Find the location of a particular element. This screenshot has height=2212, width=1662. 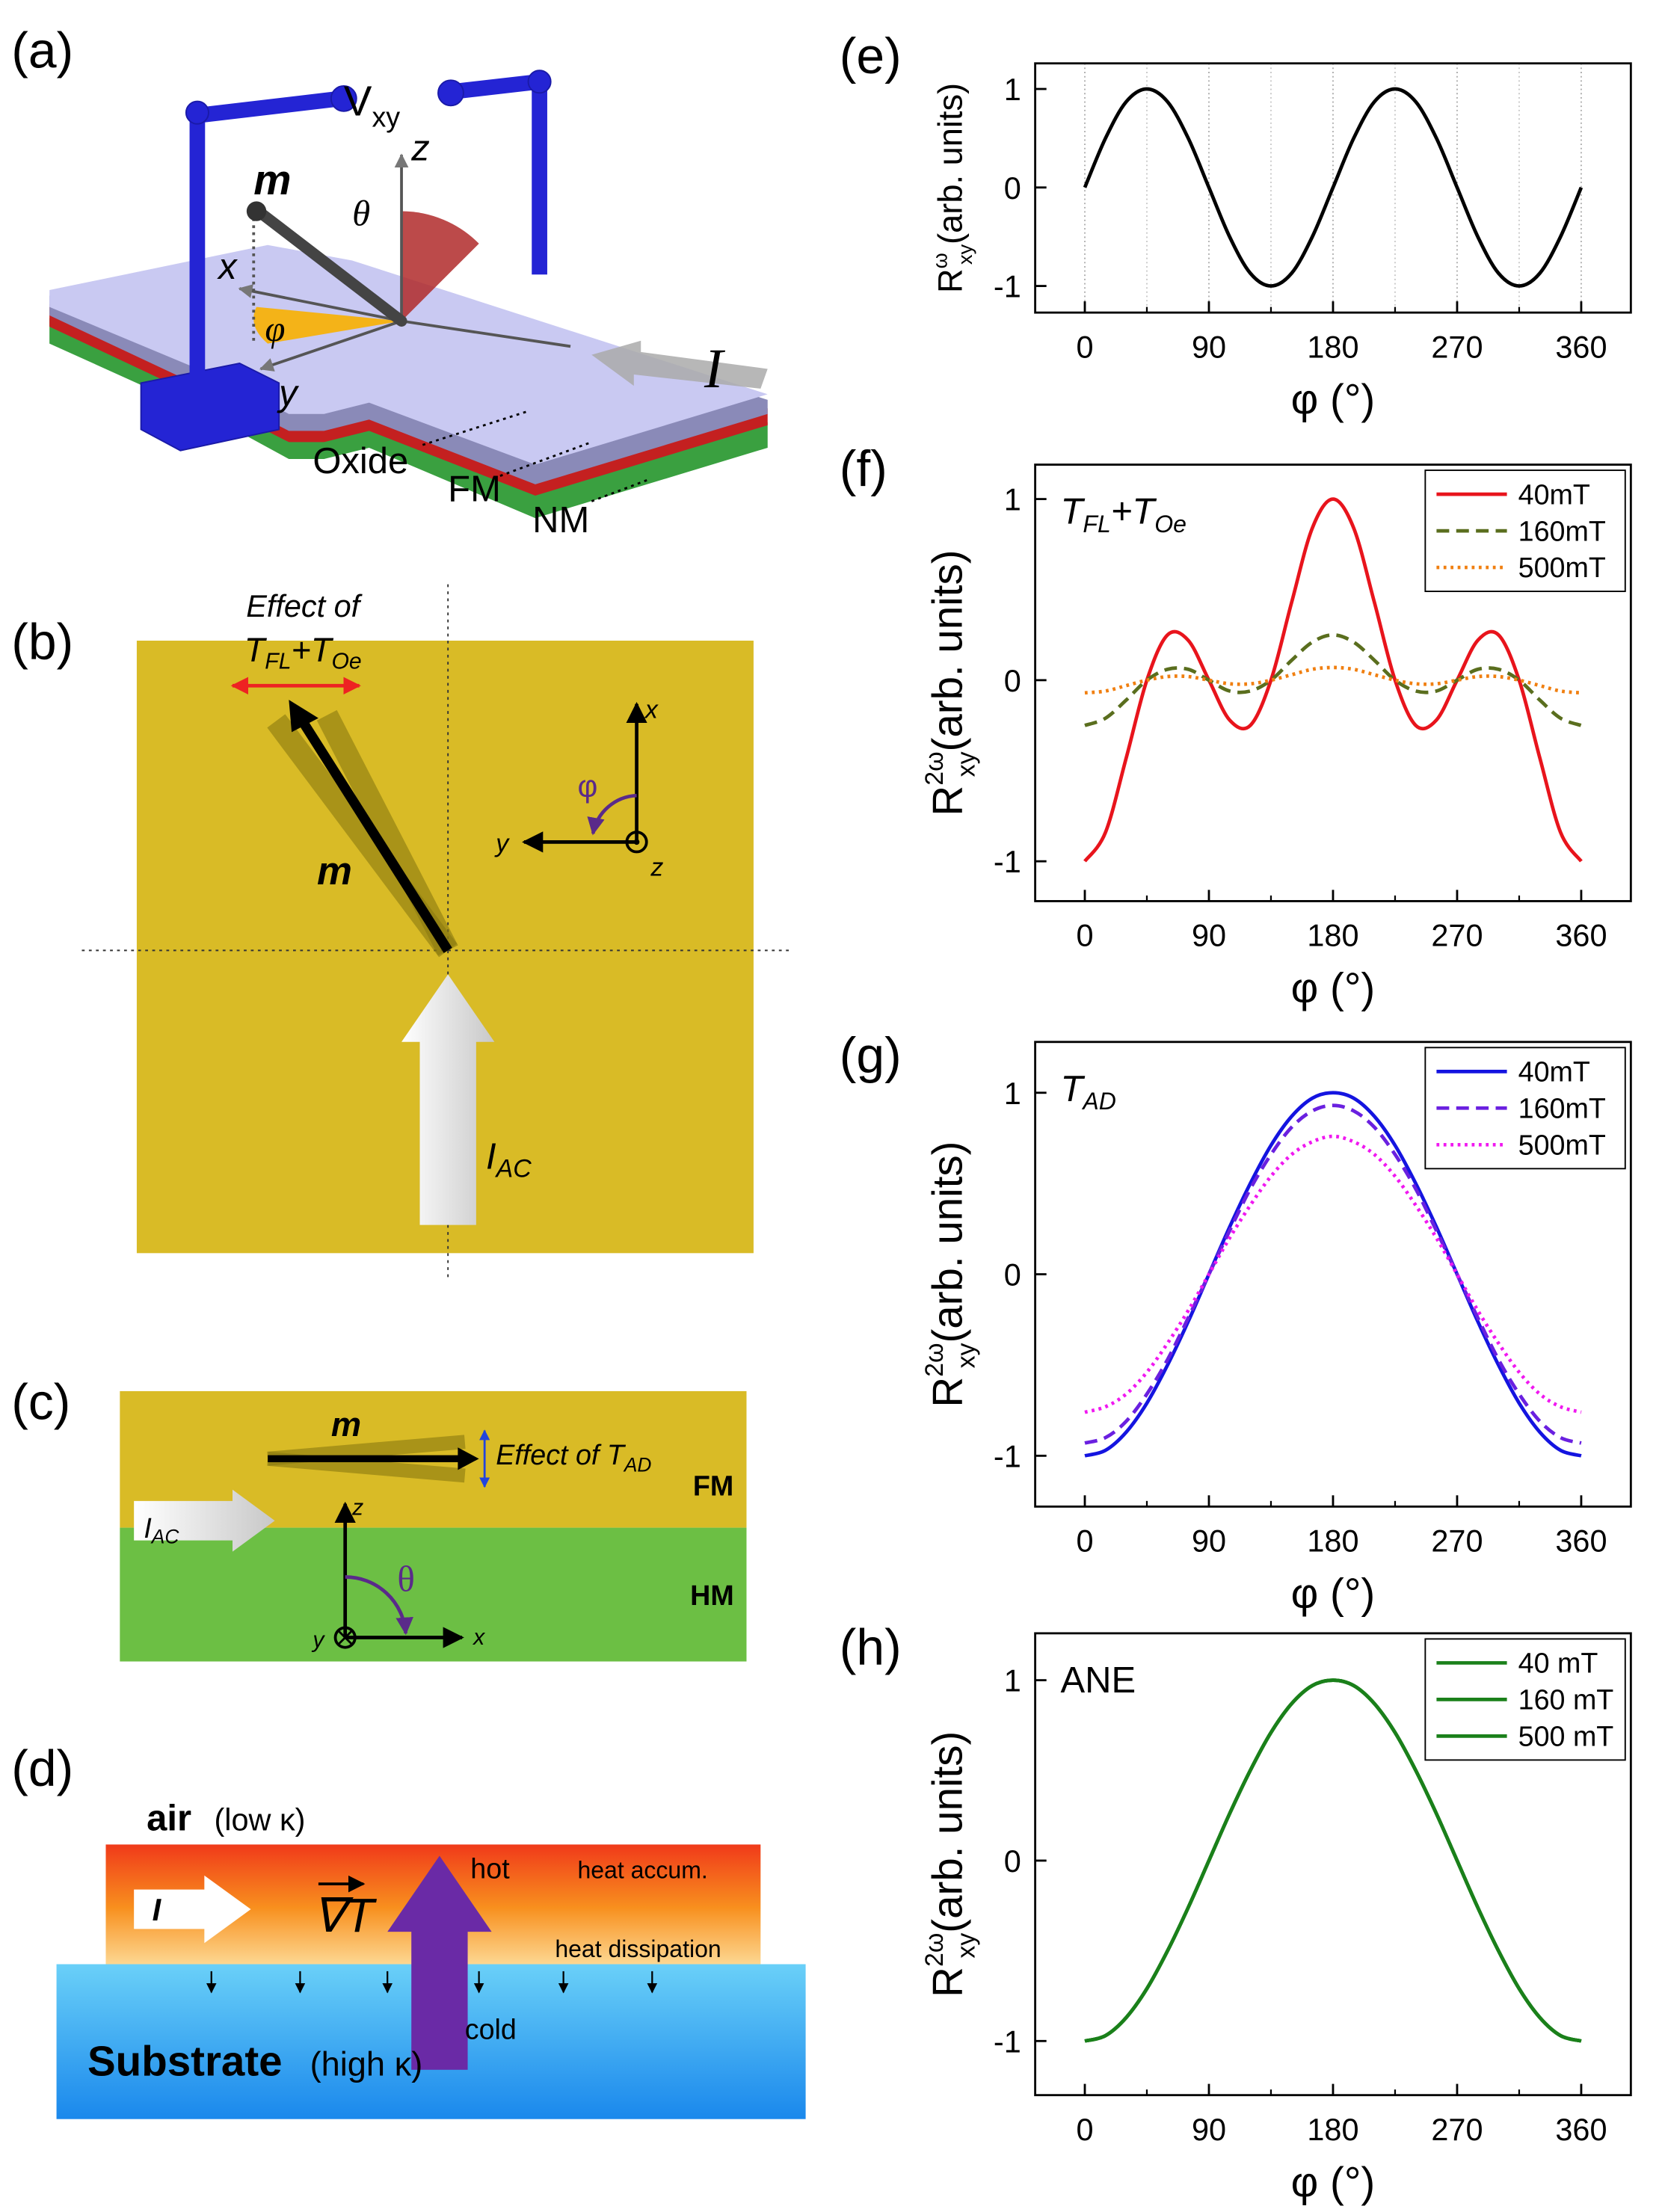

label: hot is located at coordinates (490, 1869).